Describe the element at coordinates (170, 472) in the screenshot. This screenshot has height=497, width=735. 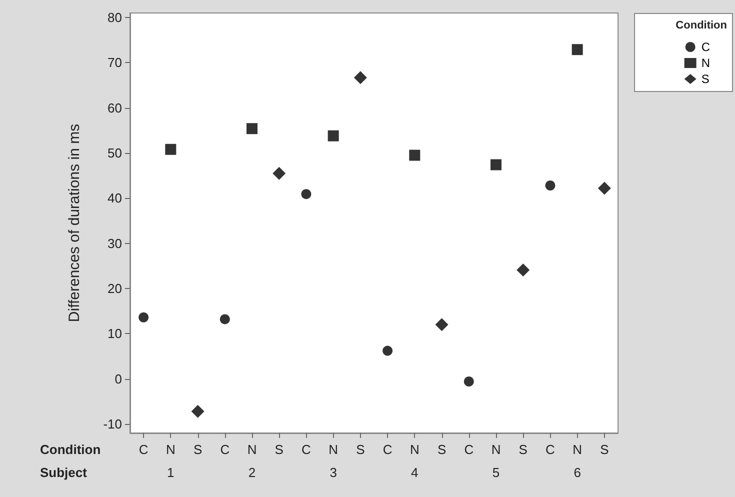
I see `text: 1` at that location.